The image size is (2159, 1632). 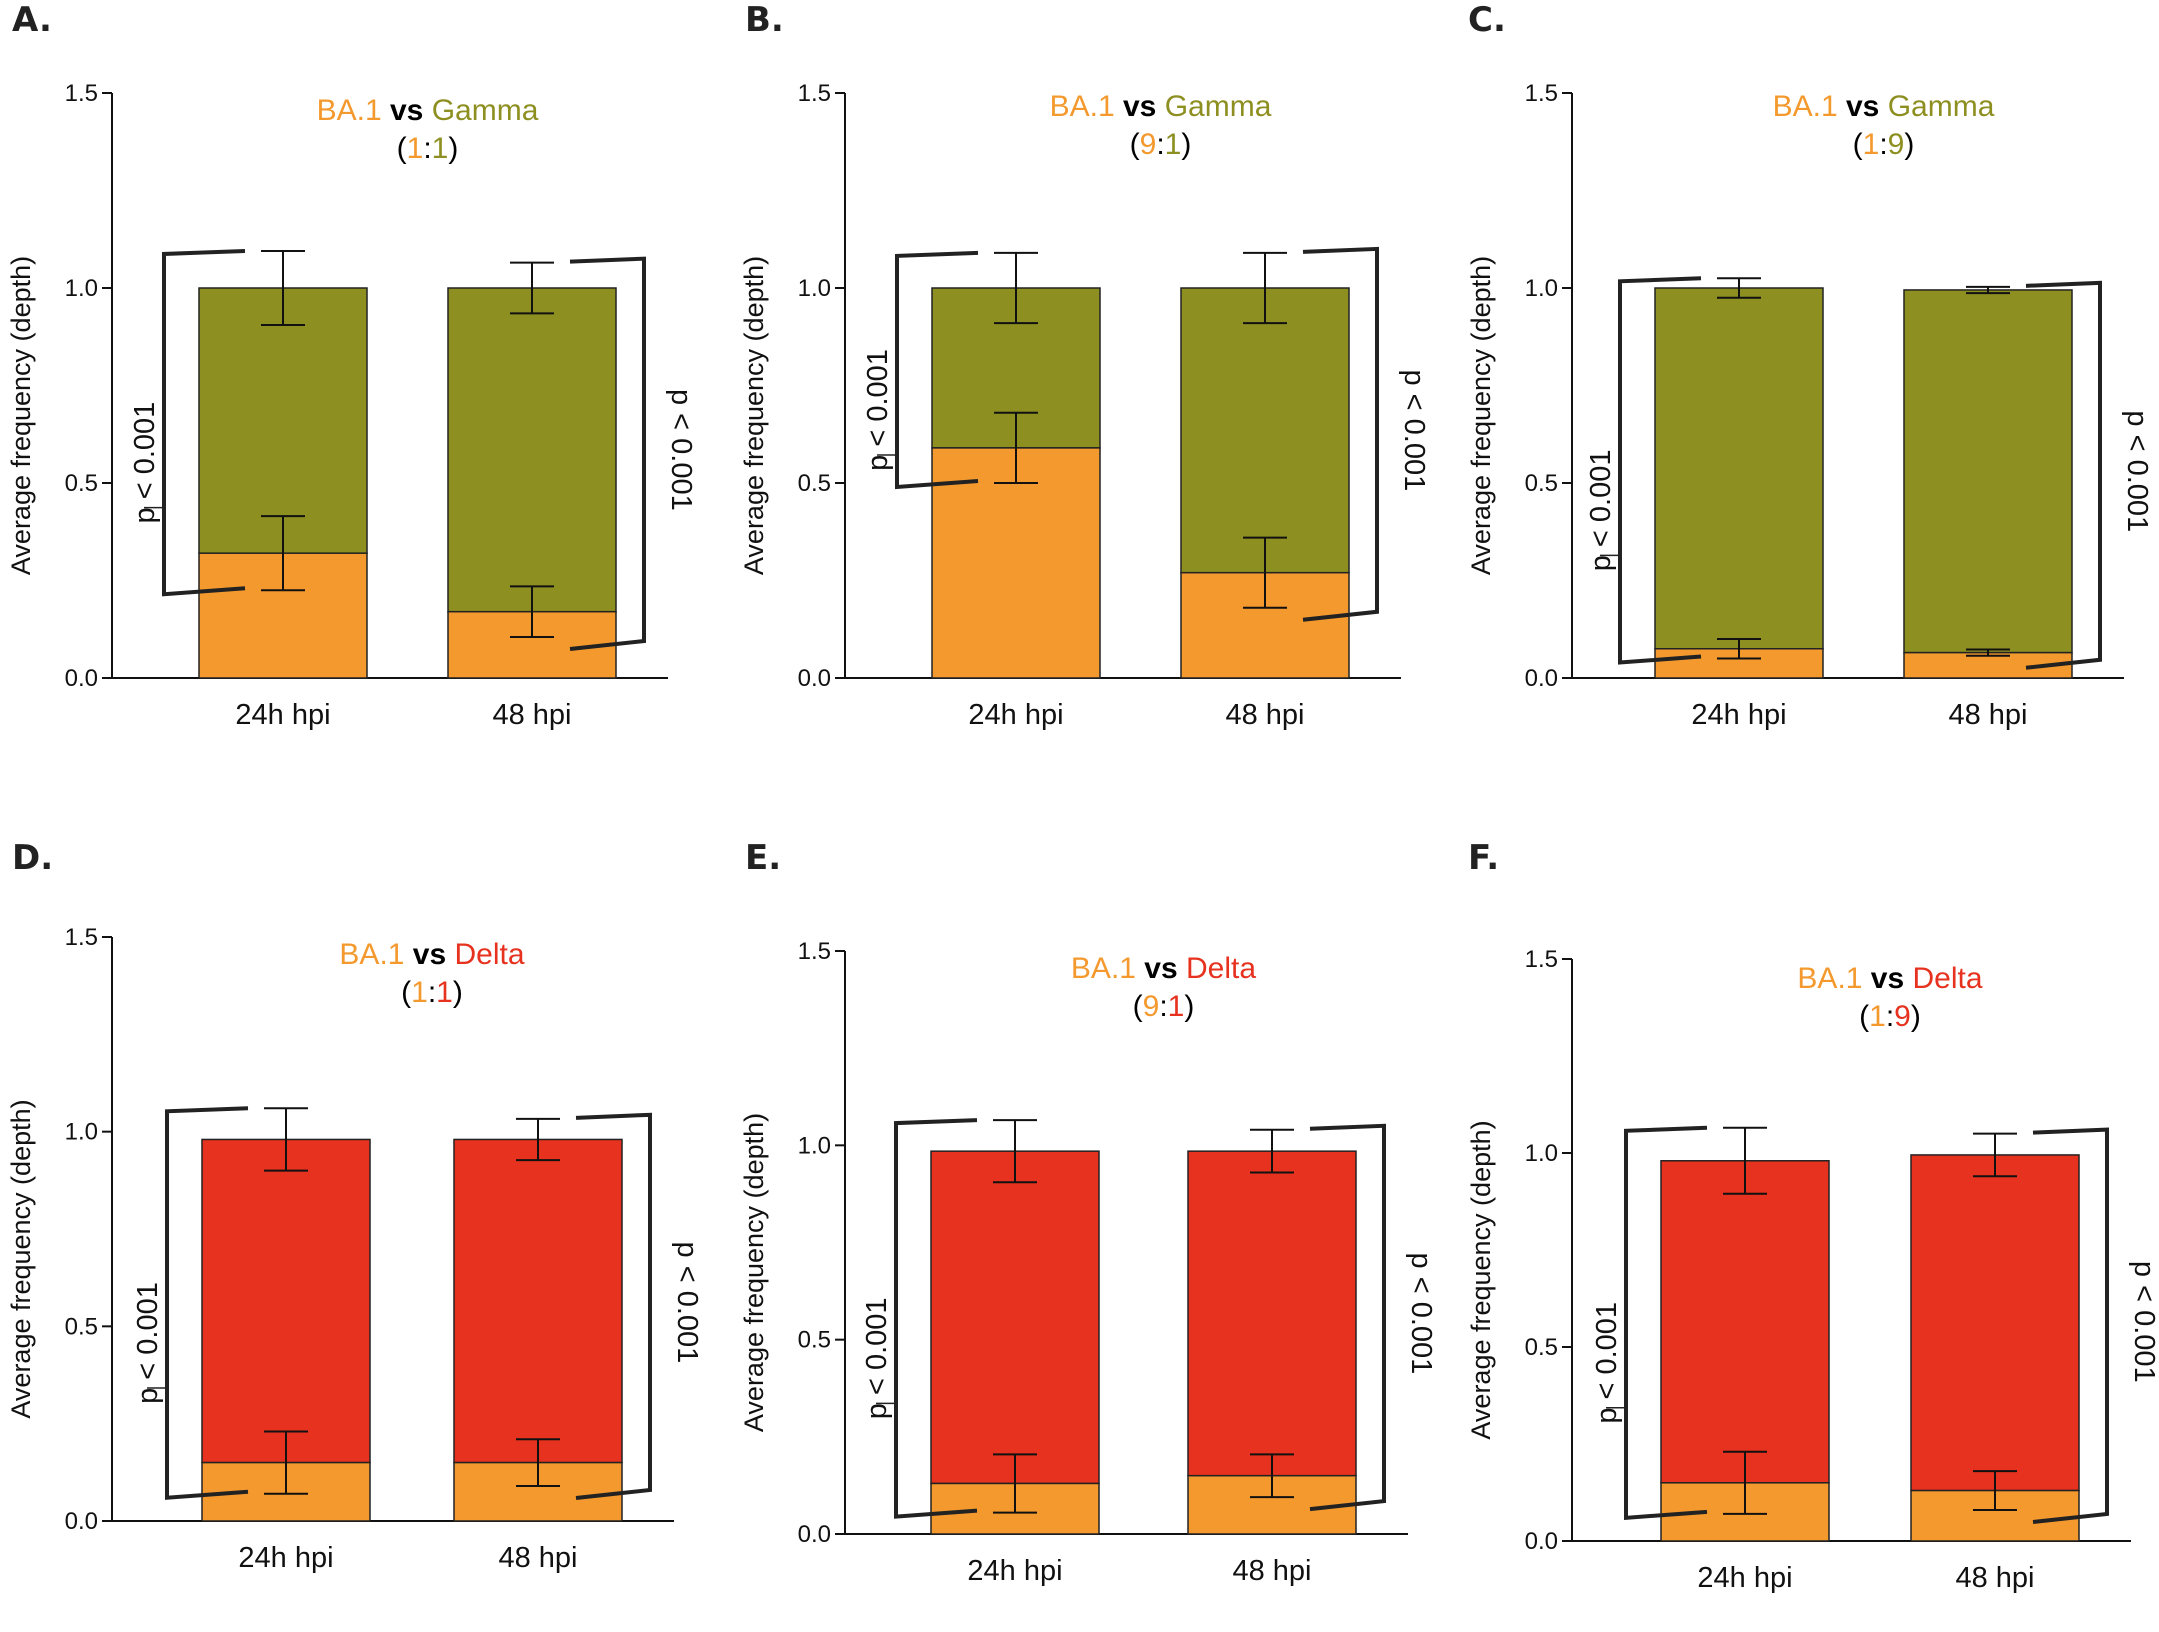 I want to click on x-tick-label: 48 hpi, so click(x=1271, y=1571).